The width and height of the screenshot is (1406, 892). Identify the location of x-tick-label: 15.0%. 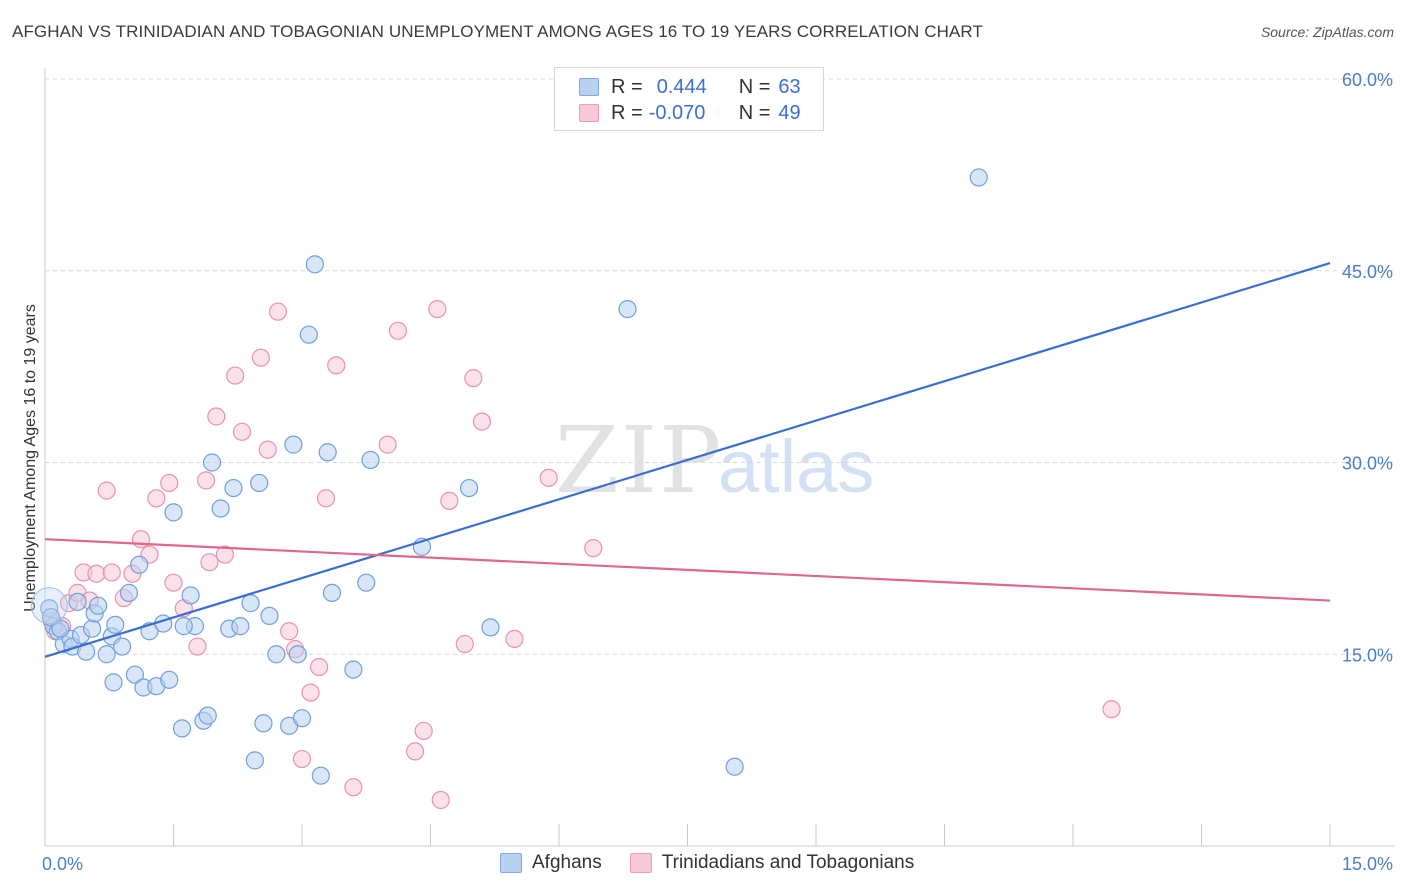
(1367, 864).